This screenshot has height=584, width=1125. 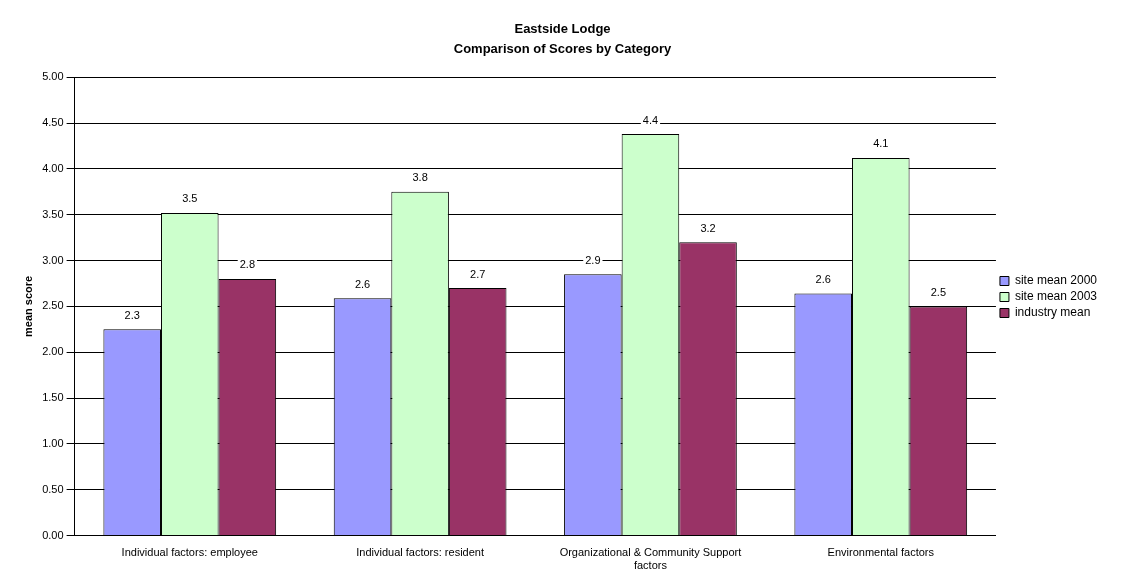 What do you see at coordinates (478, 273) in the screenshot?
I see `data-label: 2.7` at bounding box center [478, 273].